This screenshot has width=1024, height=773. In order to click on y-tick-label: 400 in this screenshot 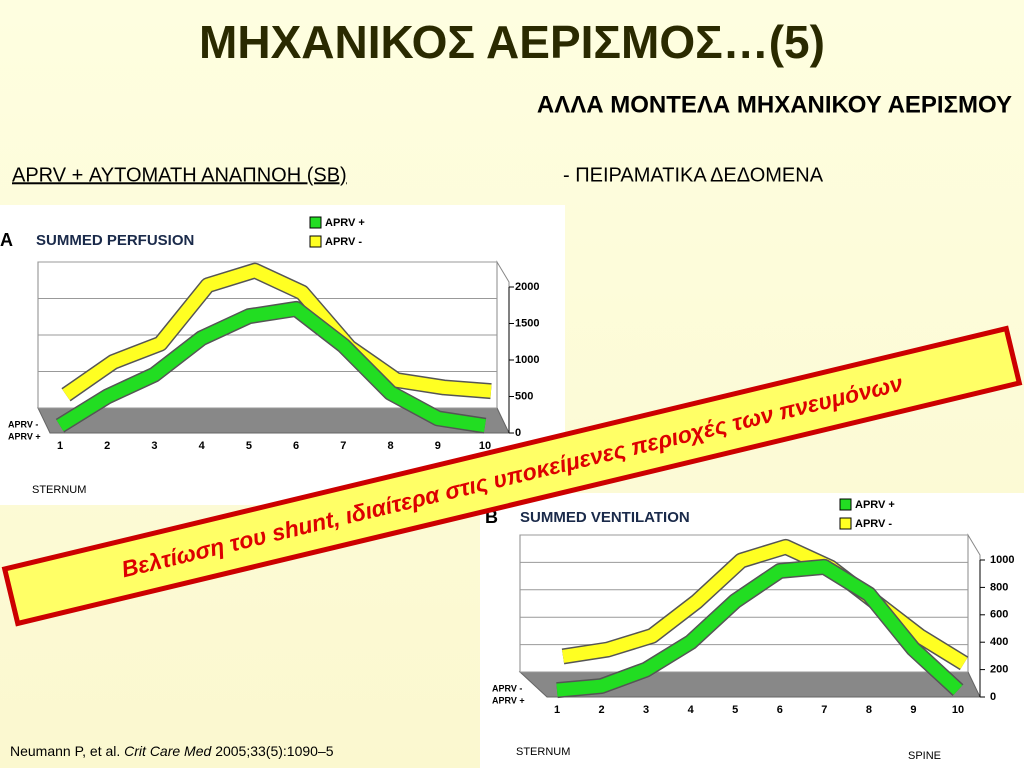, I will do `click(999, 642)`.